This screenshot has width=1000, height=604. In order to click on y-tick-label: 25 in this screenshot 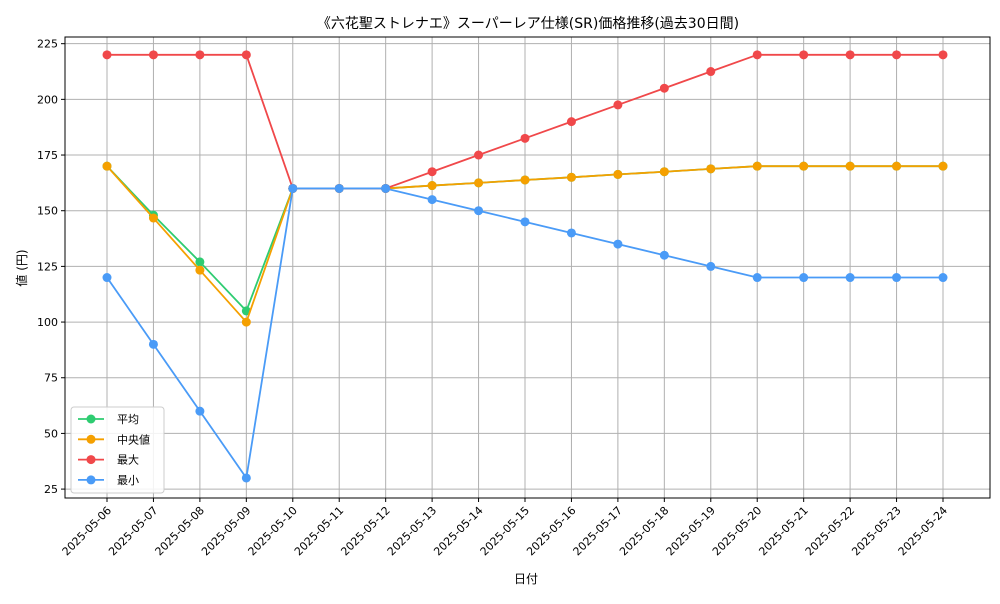, I will do `click(51, 489)`.